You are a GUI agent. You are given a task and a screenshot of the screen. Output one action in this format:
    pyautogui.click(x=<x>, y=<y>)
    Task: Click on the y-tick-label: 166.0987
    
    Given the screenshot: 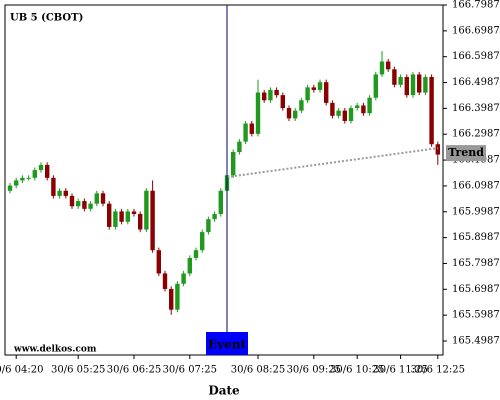 What is the action you would take?
    pyautogui.click(x=476, y=185)
    